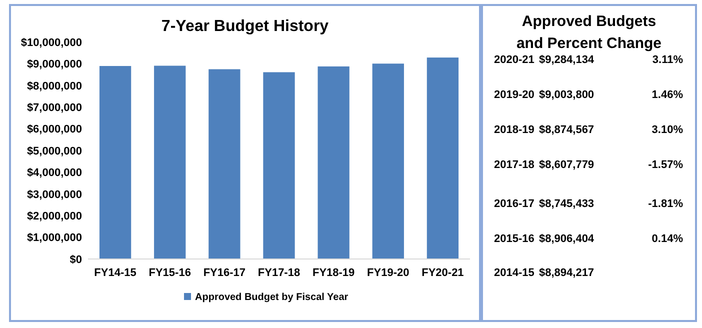  I want to click on data-label: 3.11%, so click(668, 60).